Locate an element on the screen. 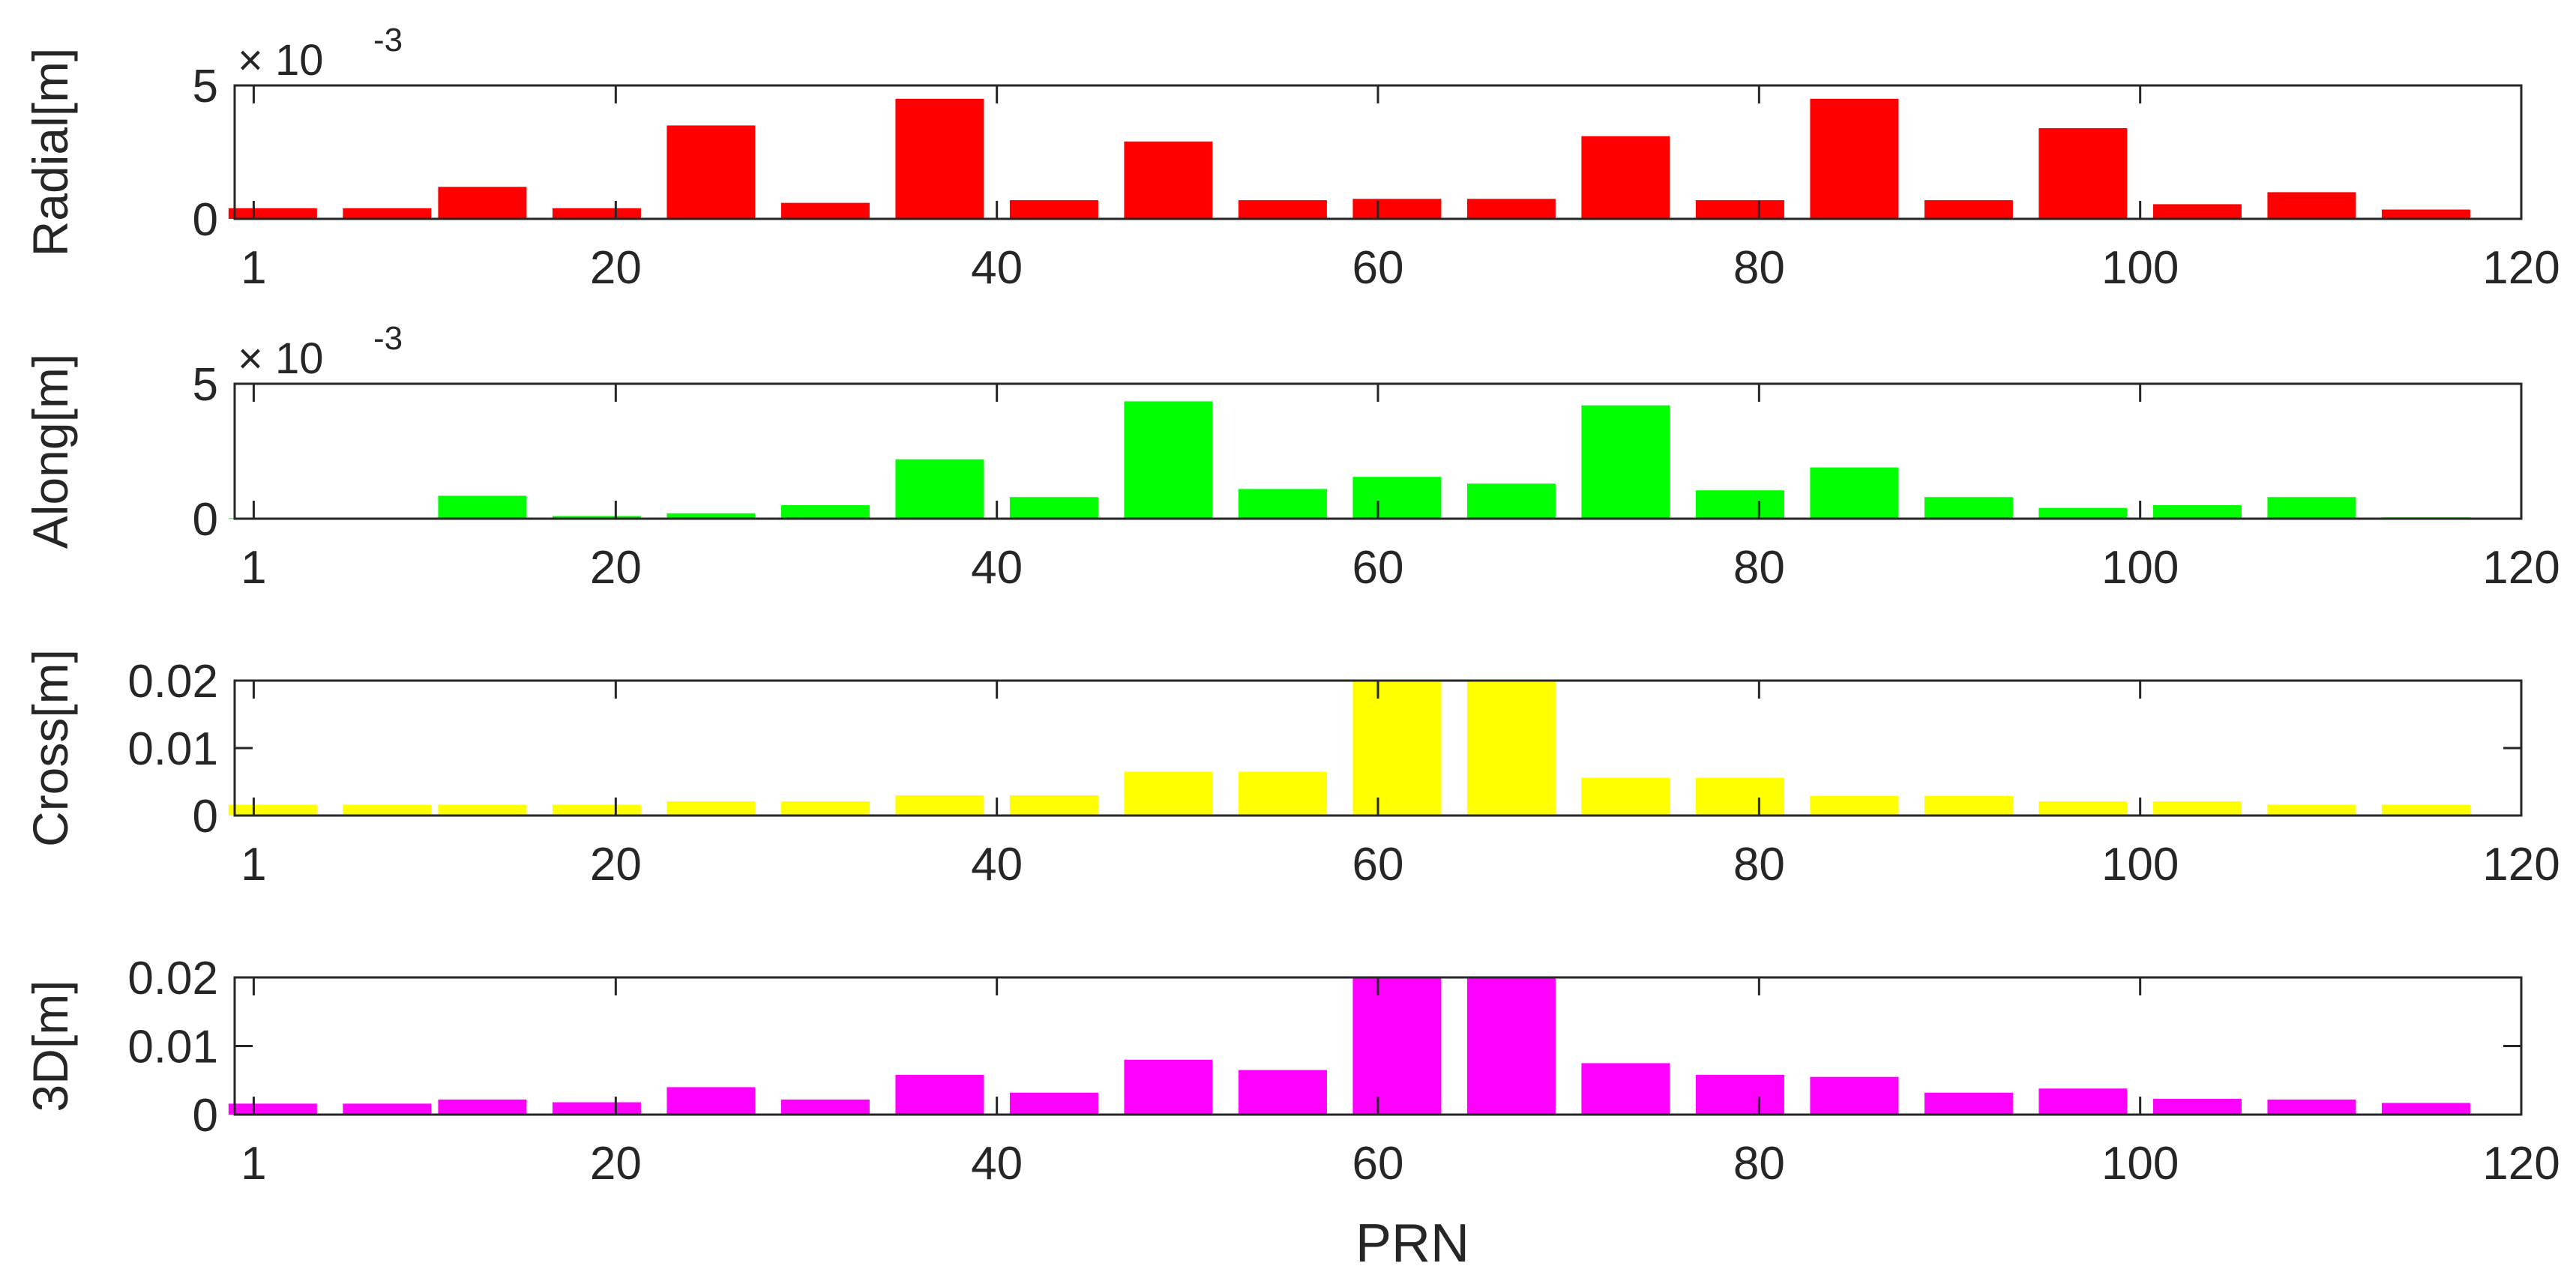  y-tick-label: 5 is located at coordinates (206, 86).